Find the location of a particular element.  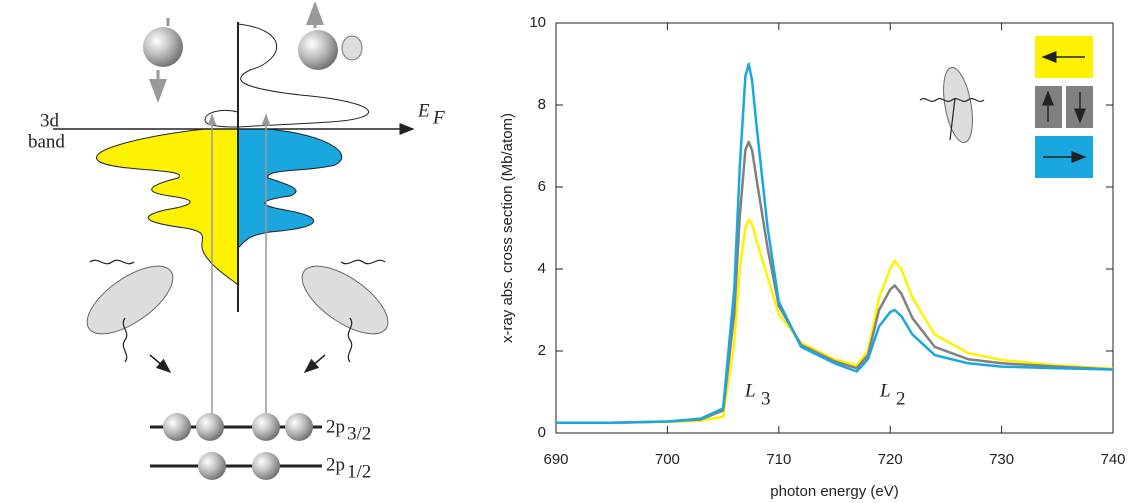

x-tick-label: 710 is located at coordinates (778, 459).